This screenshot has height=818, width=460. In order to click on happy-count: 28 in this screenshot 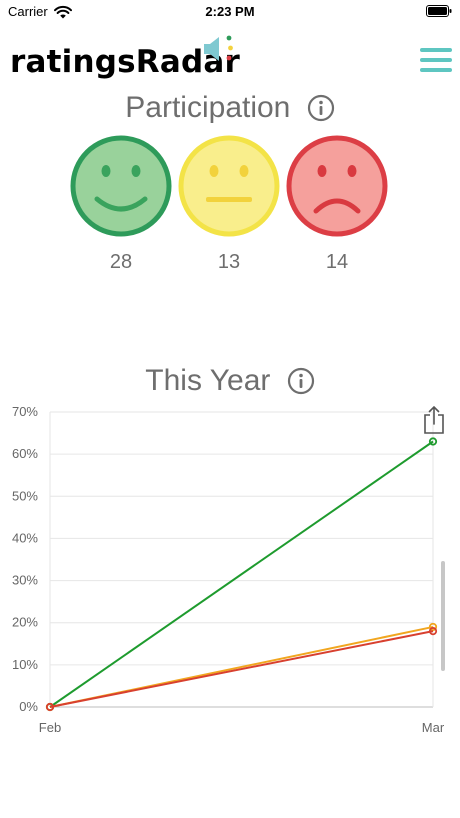, I will do `click(121, 262)`.